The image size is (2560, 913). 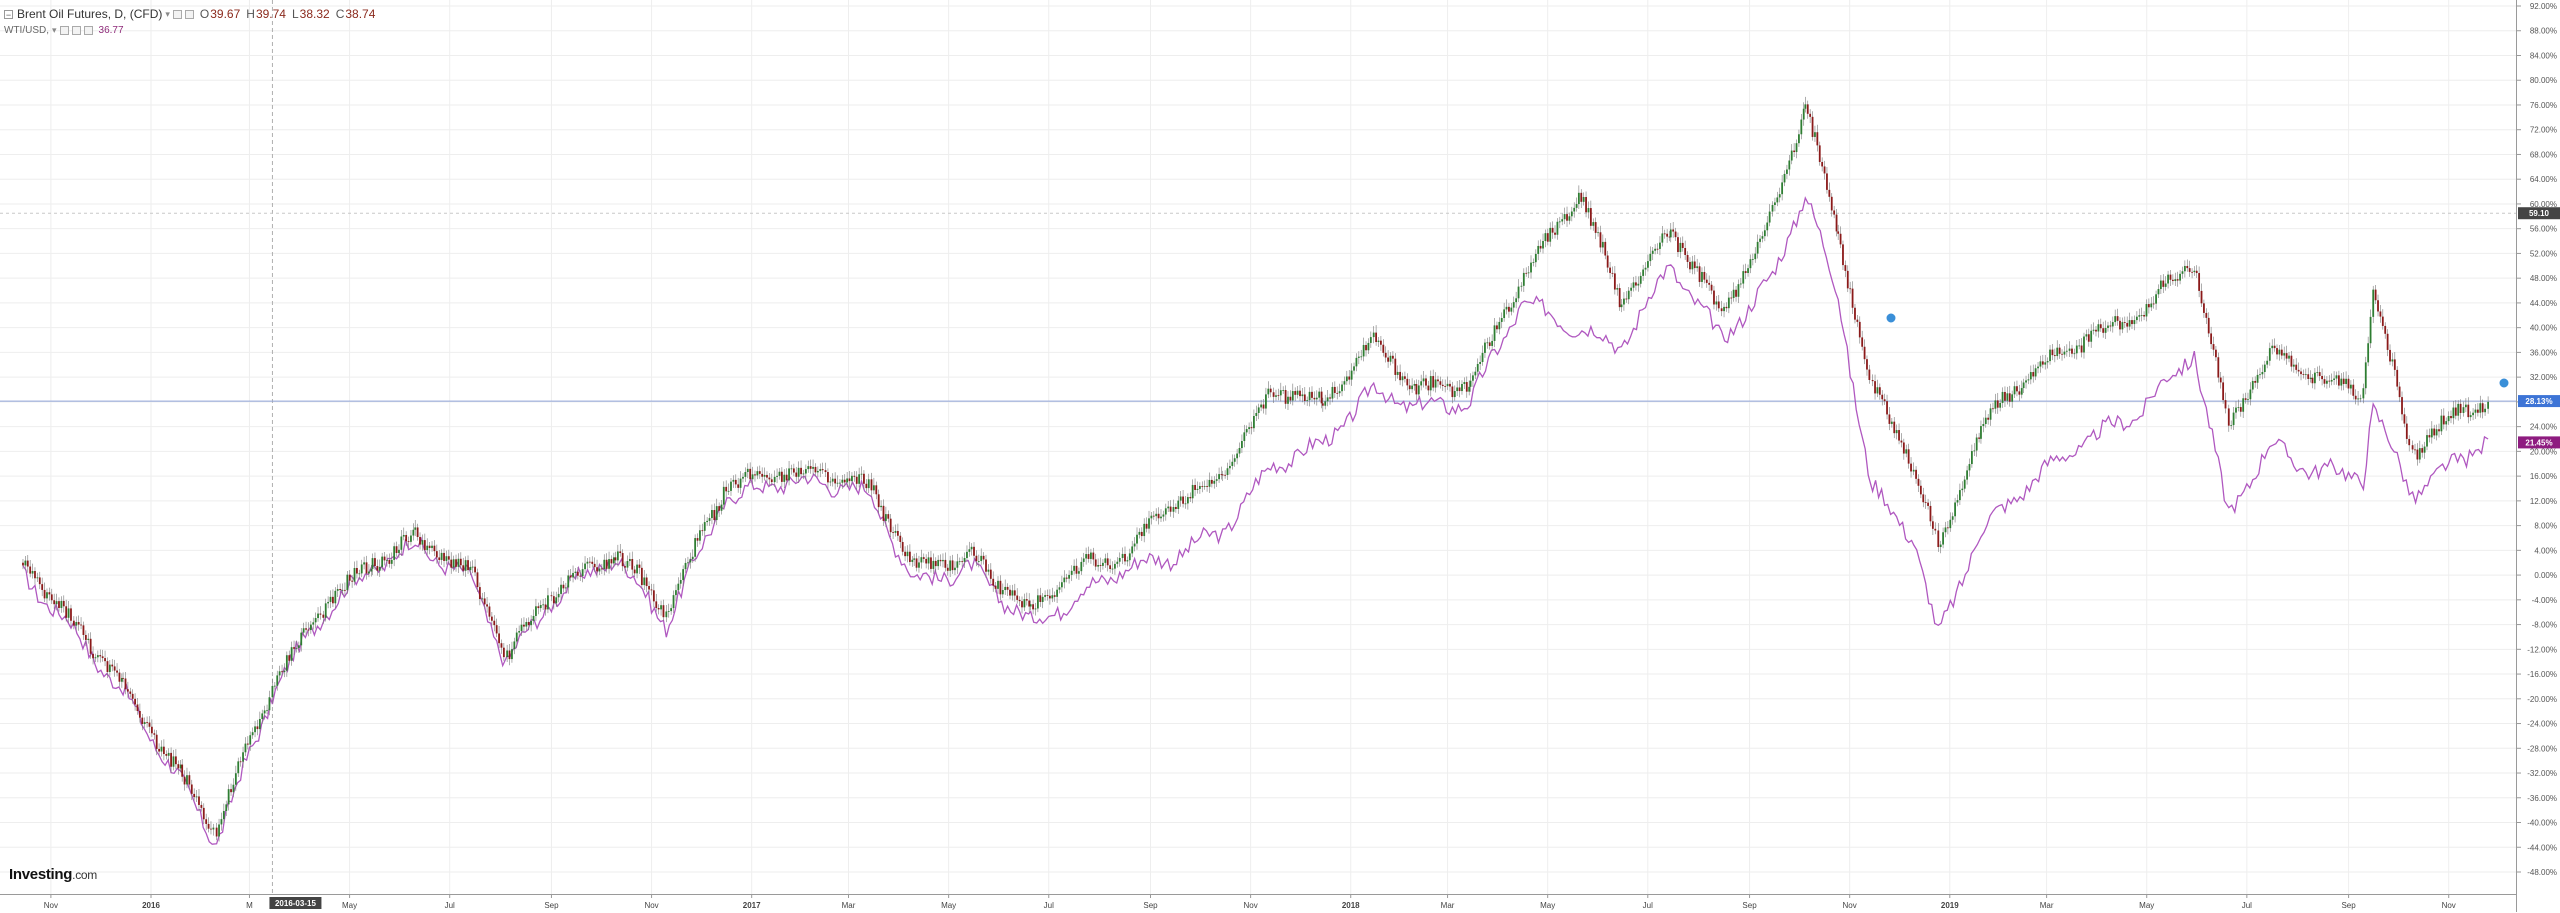 I want to click on close-icon, so click(x=88, y=30).